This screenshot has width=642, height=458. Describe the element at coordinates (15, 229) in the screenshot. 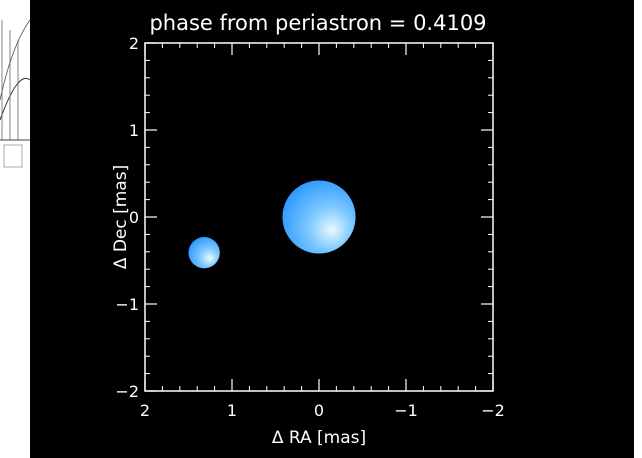

I see `cropped-figure-strip` at that location.